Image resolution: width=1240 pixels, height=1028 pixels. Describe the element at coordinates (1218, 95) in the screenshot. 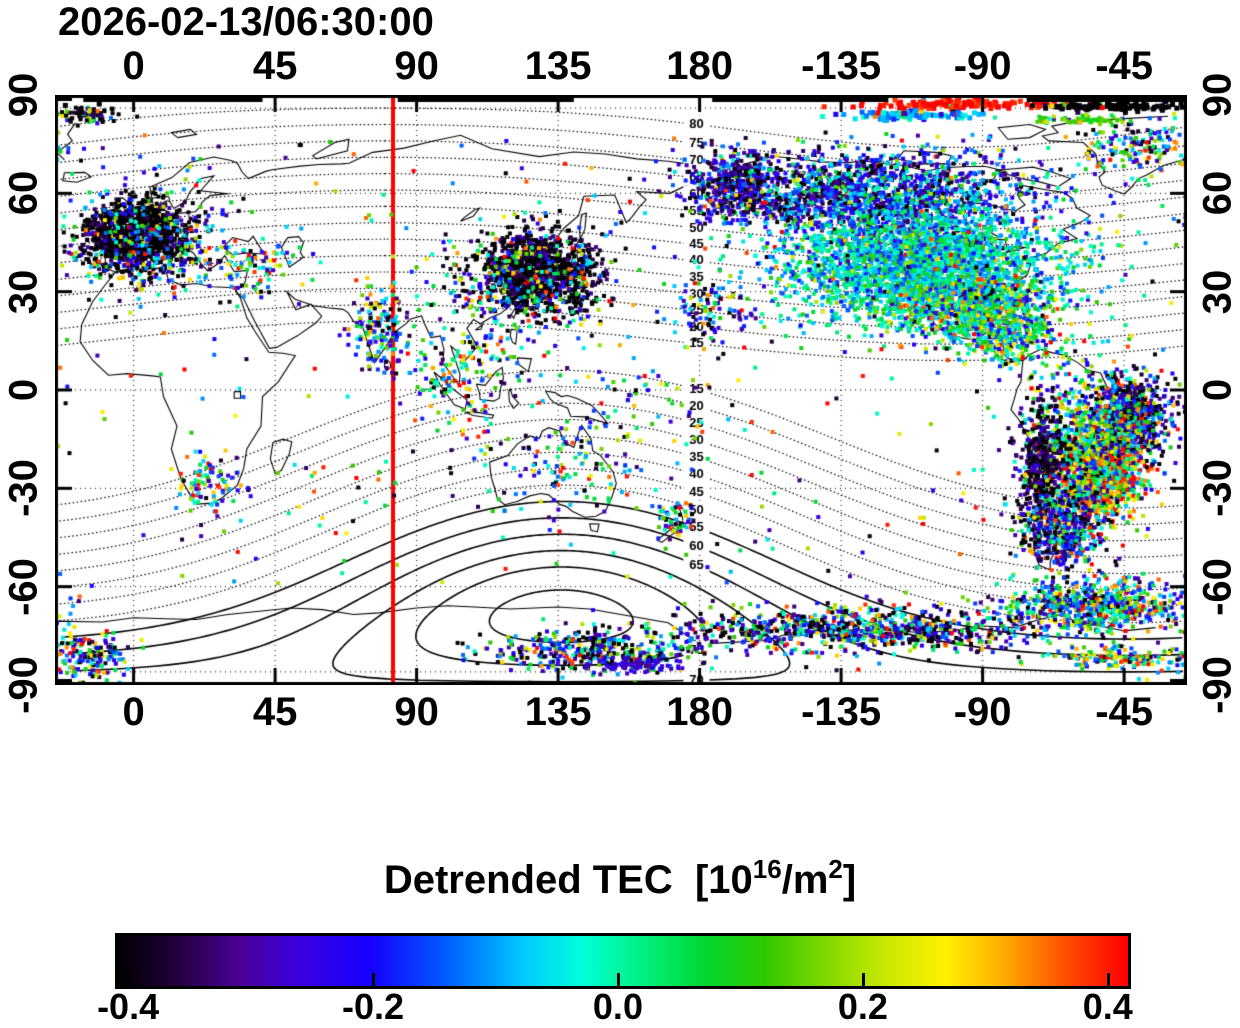

I see `lat-tick-label-right: 90` at that location.